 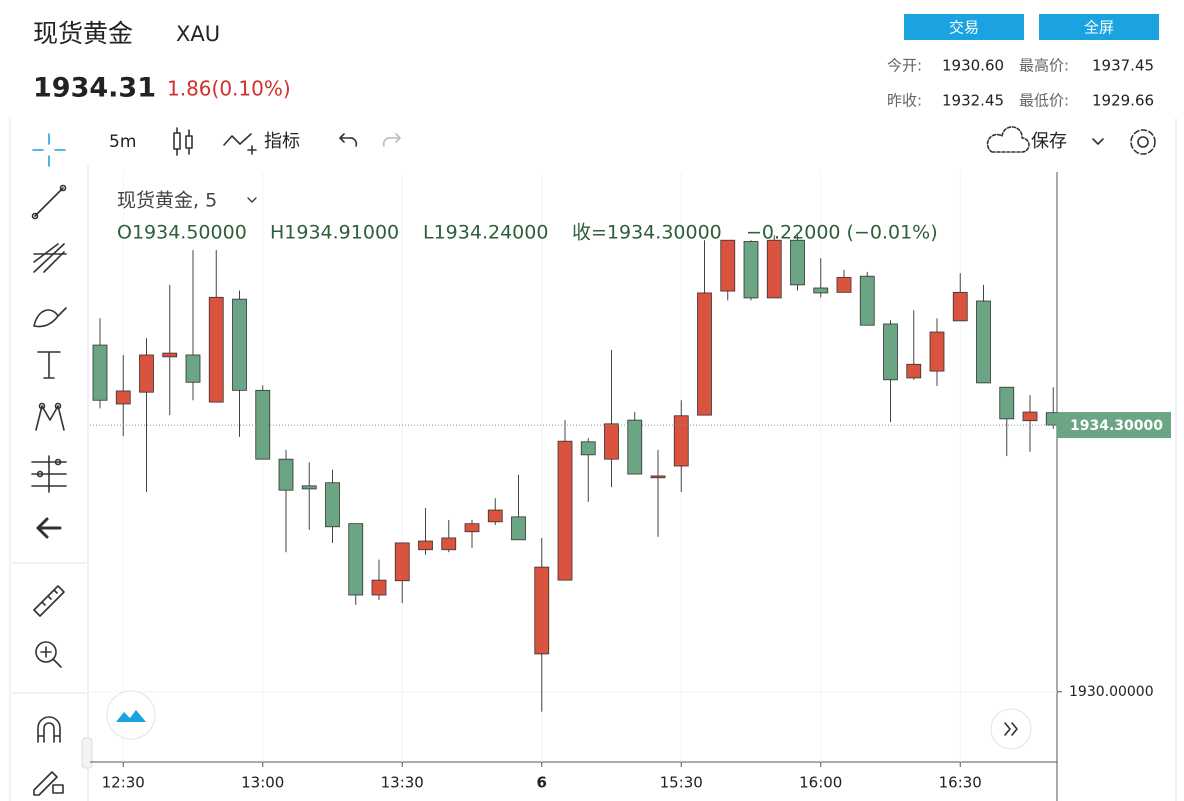 What do you see at coordinates (83, 33) in the screenshot?
I see `title: 现货黄金` at bounding box center [83, 33].